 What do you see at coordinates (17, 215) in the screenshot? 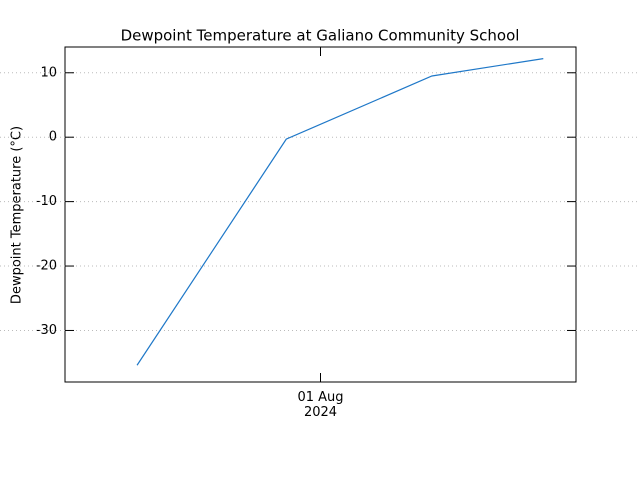
I see `y-axis-label: Dewpoint Temperature (°C)` at bounding box center [17, 215].